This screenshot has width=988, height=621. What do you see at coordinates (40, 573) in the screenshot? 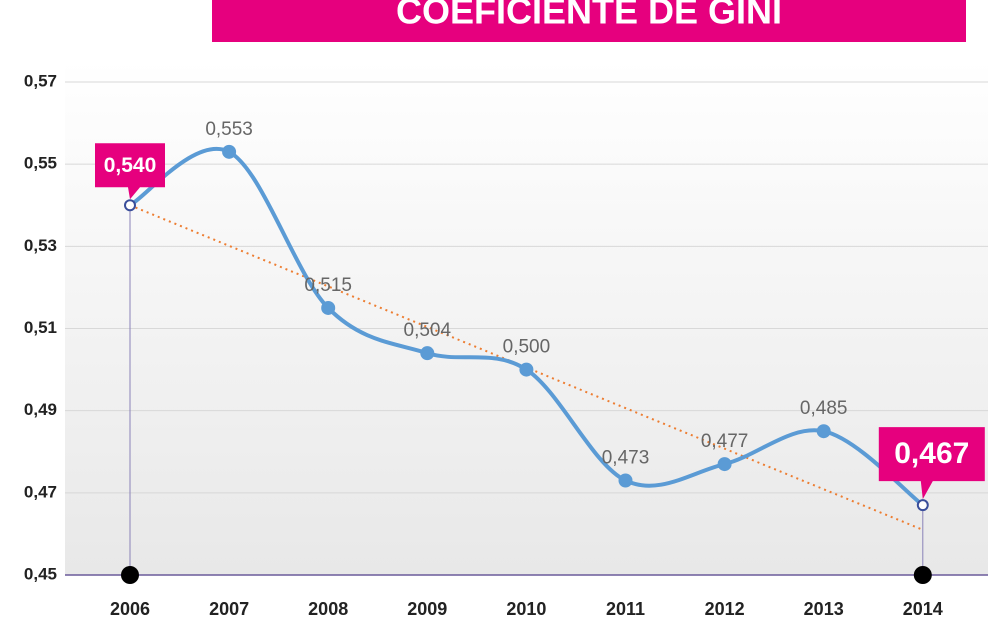
I see `y-tick-label: 0,45` at bounding box center [40, 573].